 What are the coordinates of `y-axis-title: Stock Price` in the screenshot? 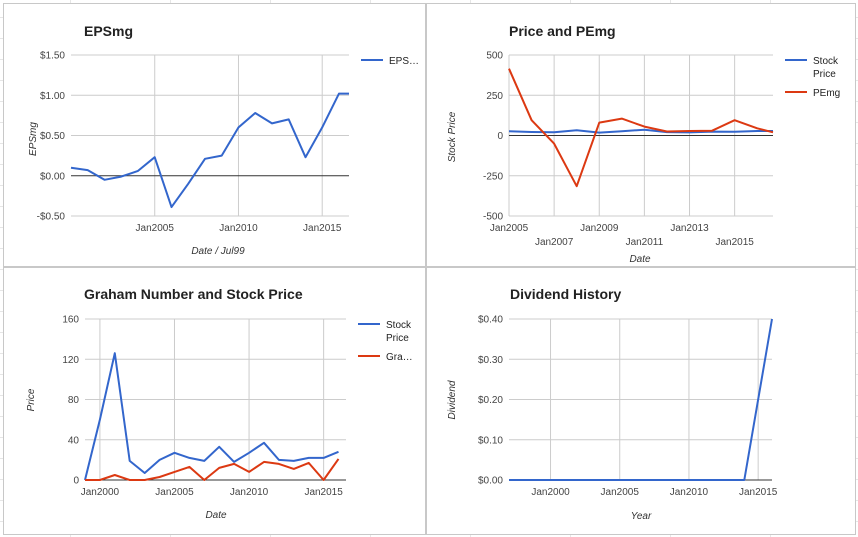 It's located at (452, 136).